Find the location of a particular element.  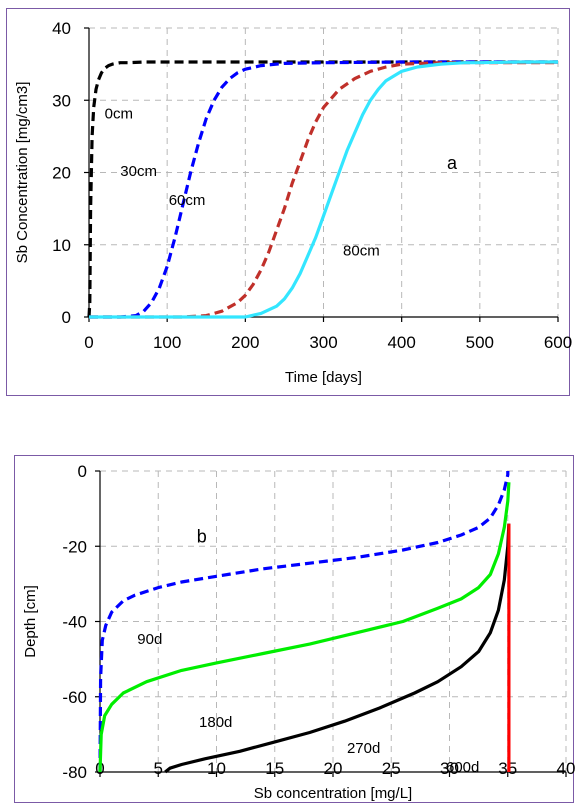

chart-b-y-tick-label-4: -80 is located at coordinates (74, 772).